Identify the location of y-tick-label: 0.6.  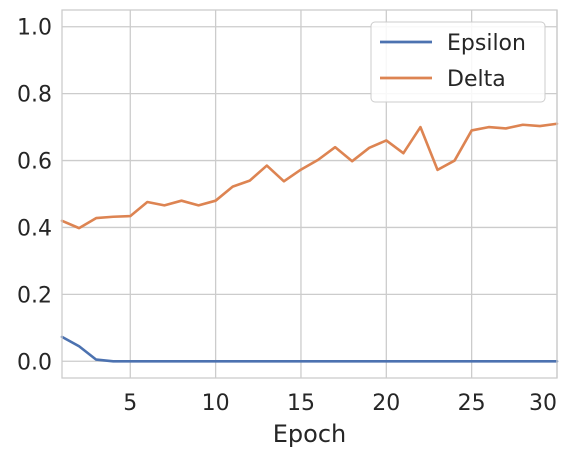
(34, 162).